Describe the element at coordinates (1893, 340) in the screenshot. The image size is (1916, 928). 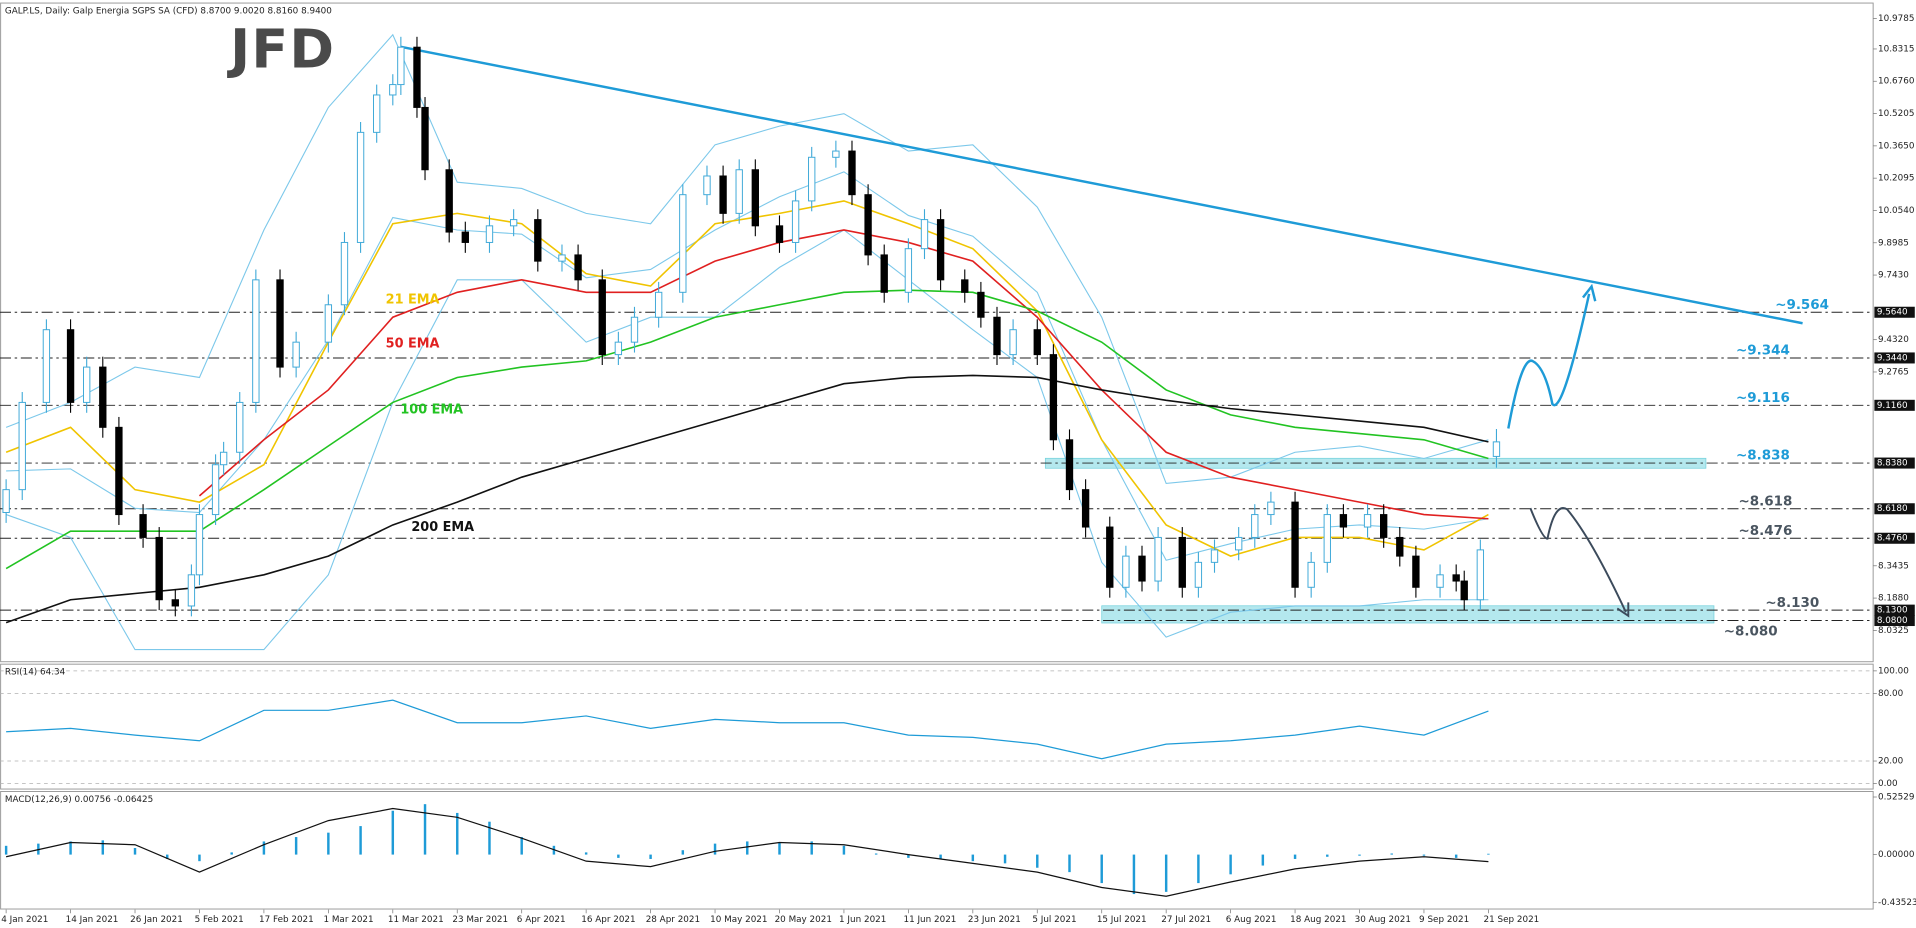
I see `y-tick-label: 9.4320` at that location.